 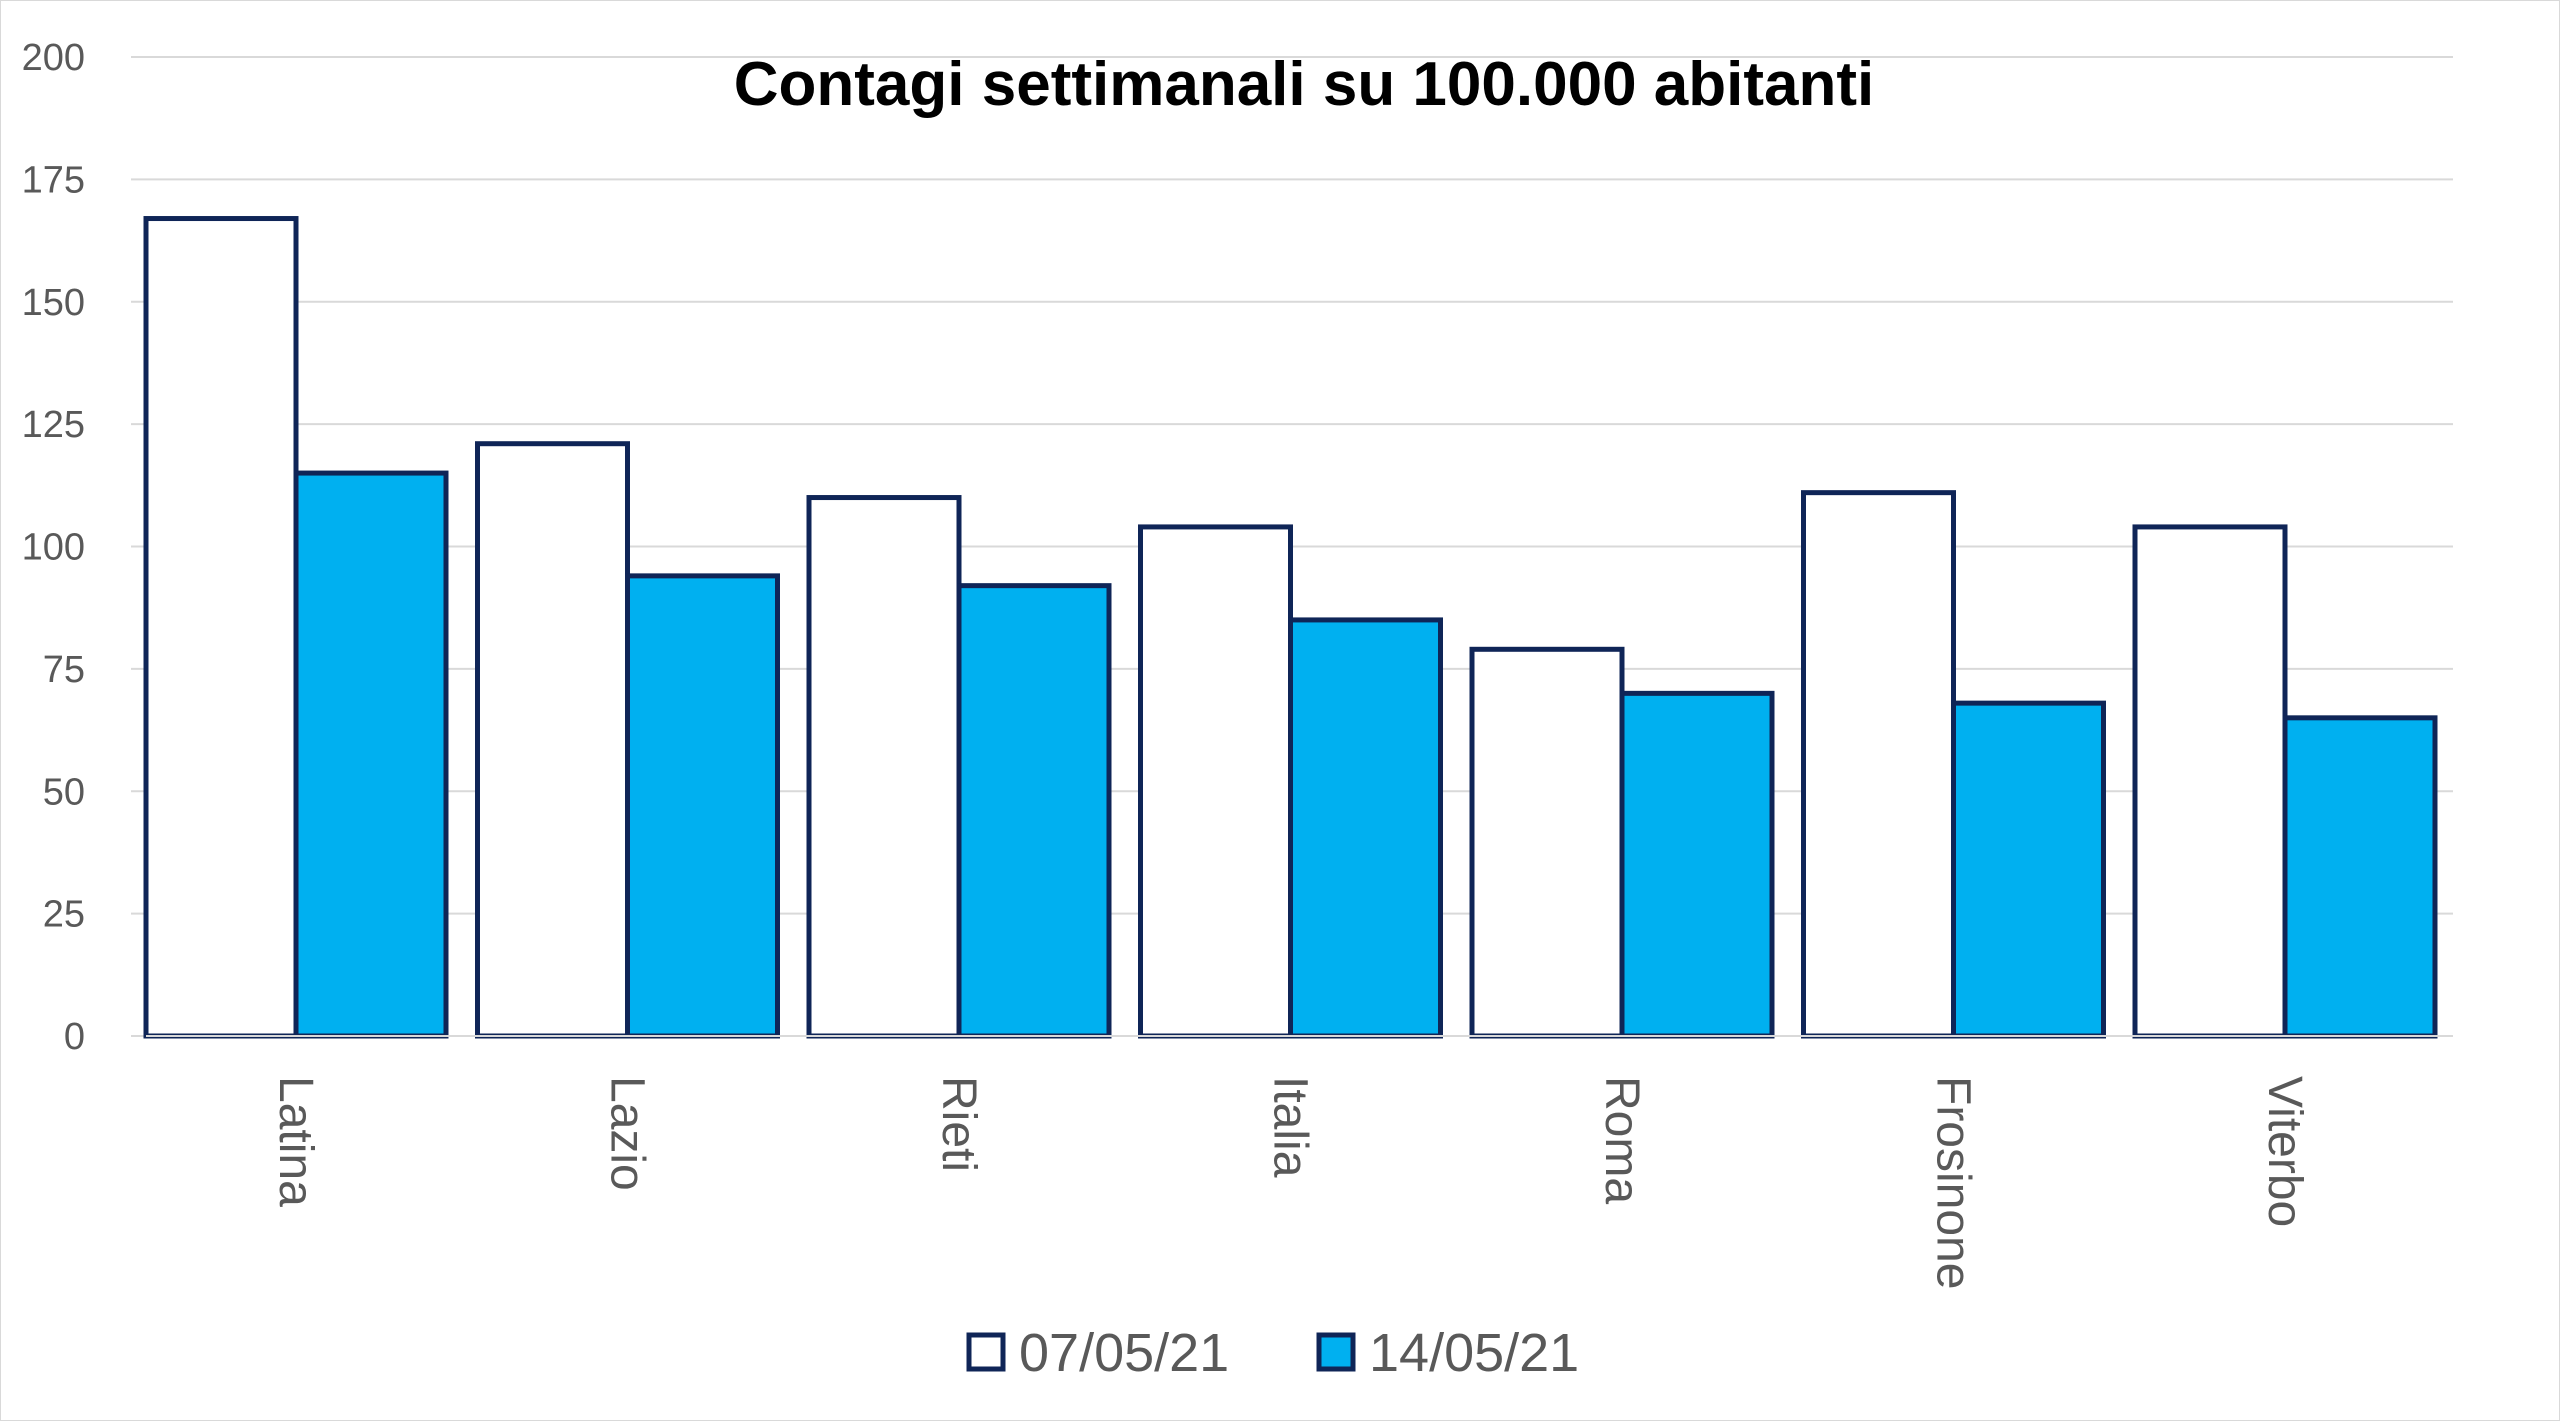 I want to click on y-tick-label: 175, so click(x=53, y=180).